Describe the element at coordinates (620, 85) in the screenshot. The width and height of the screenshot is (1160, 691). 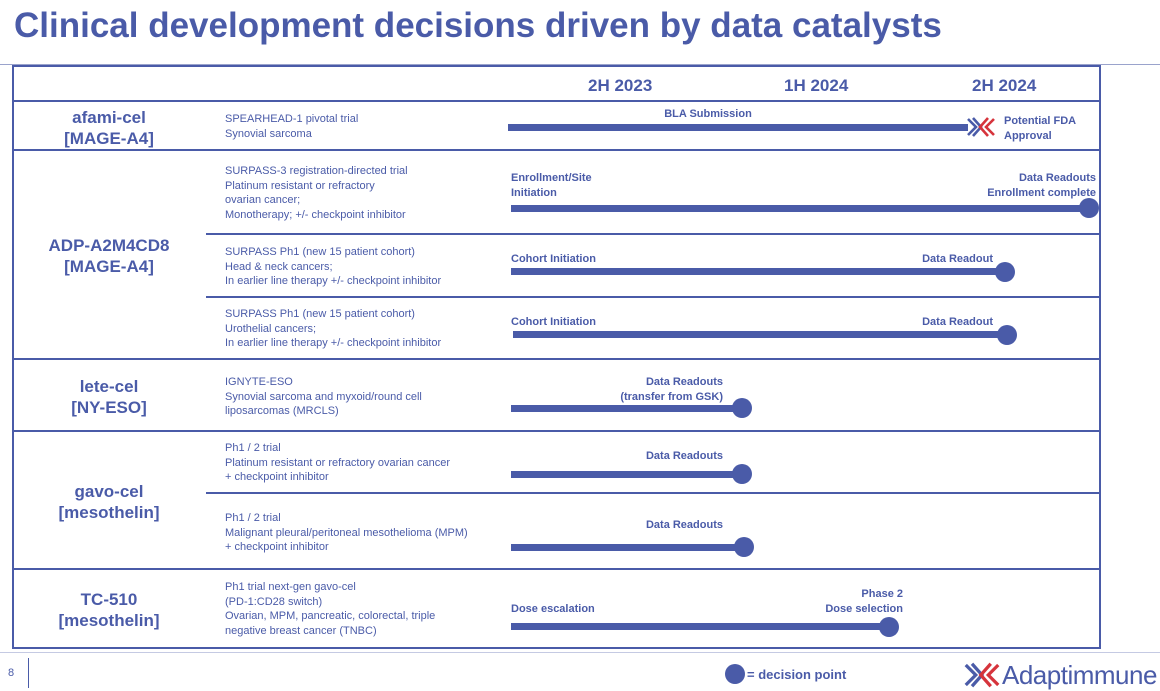
I see `column-header-2h-2023: 2H 2023` at that location.